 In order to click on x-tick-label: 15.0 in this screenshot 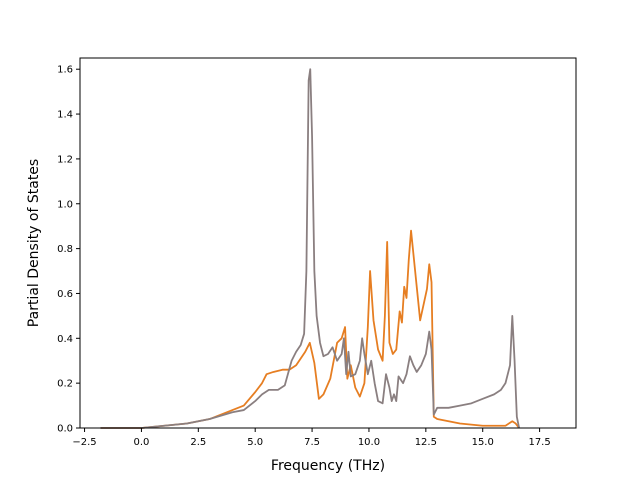, I will do `click(483, 442)`.